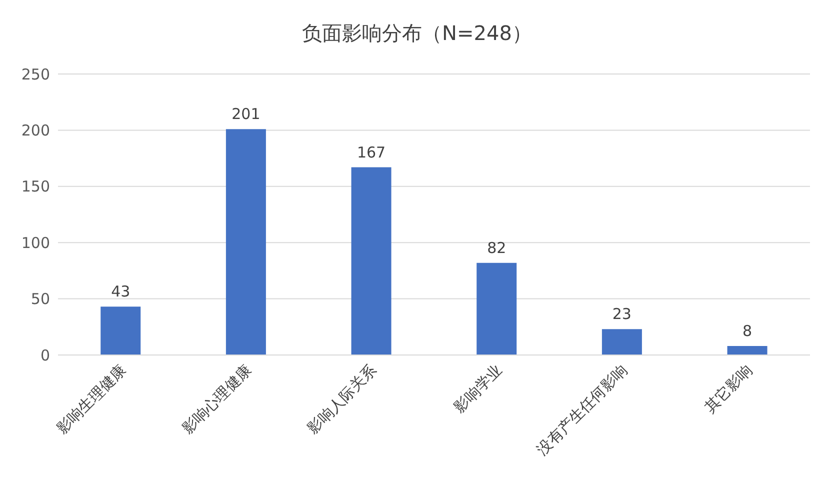 Image resolution: width=834 pixels, height=488 pixels. I want to click on y-tick-label: 200, so click(35, 131).